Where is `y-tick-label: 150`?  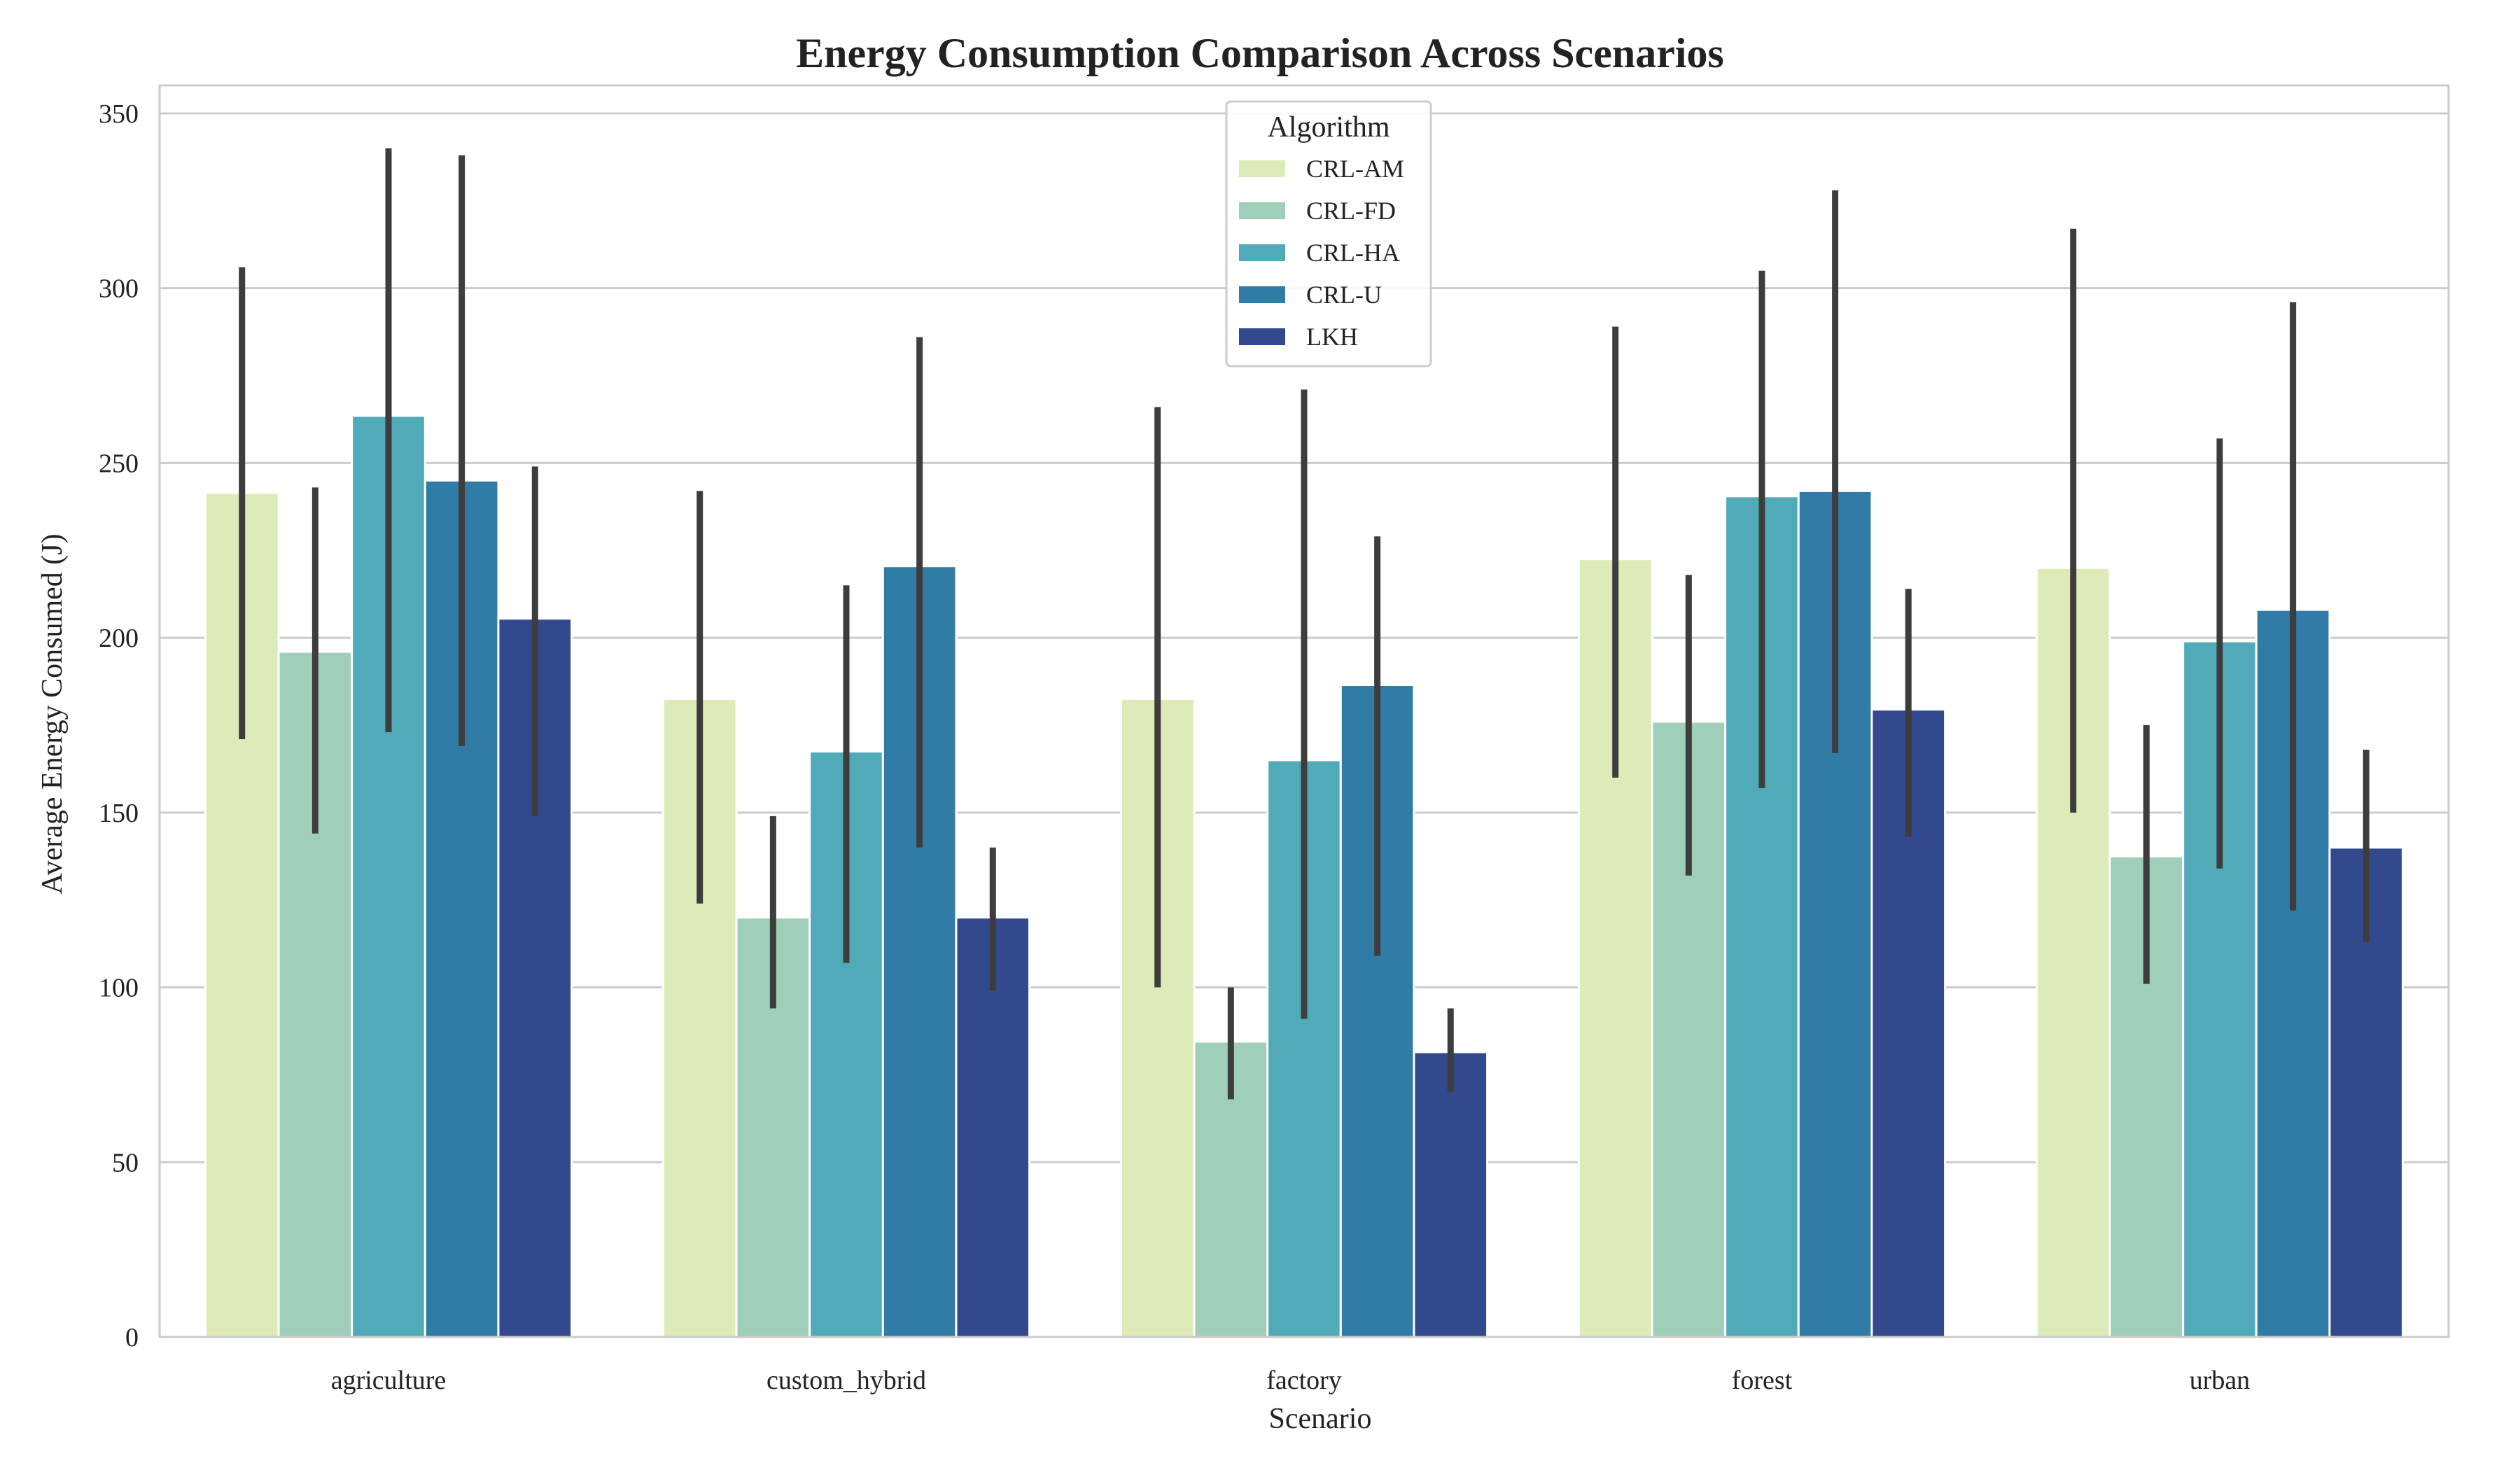
y-tick-label: 150 is located at coordinates (119, 813).